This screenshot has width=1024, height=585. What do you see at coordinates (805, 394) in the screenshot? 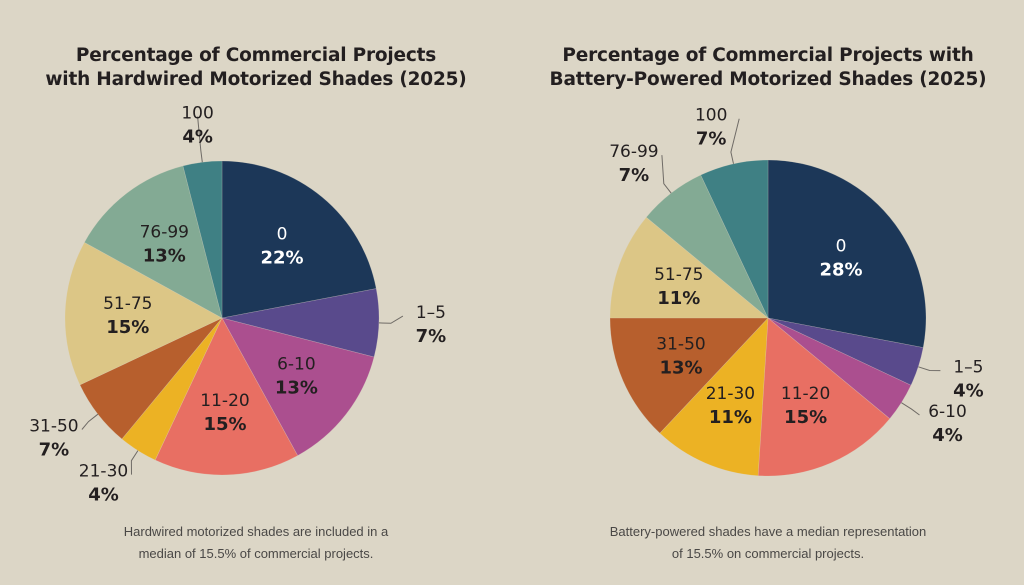
I see `battery-slice-category-label: 11-20` at bounding box center [805, 394].